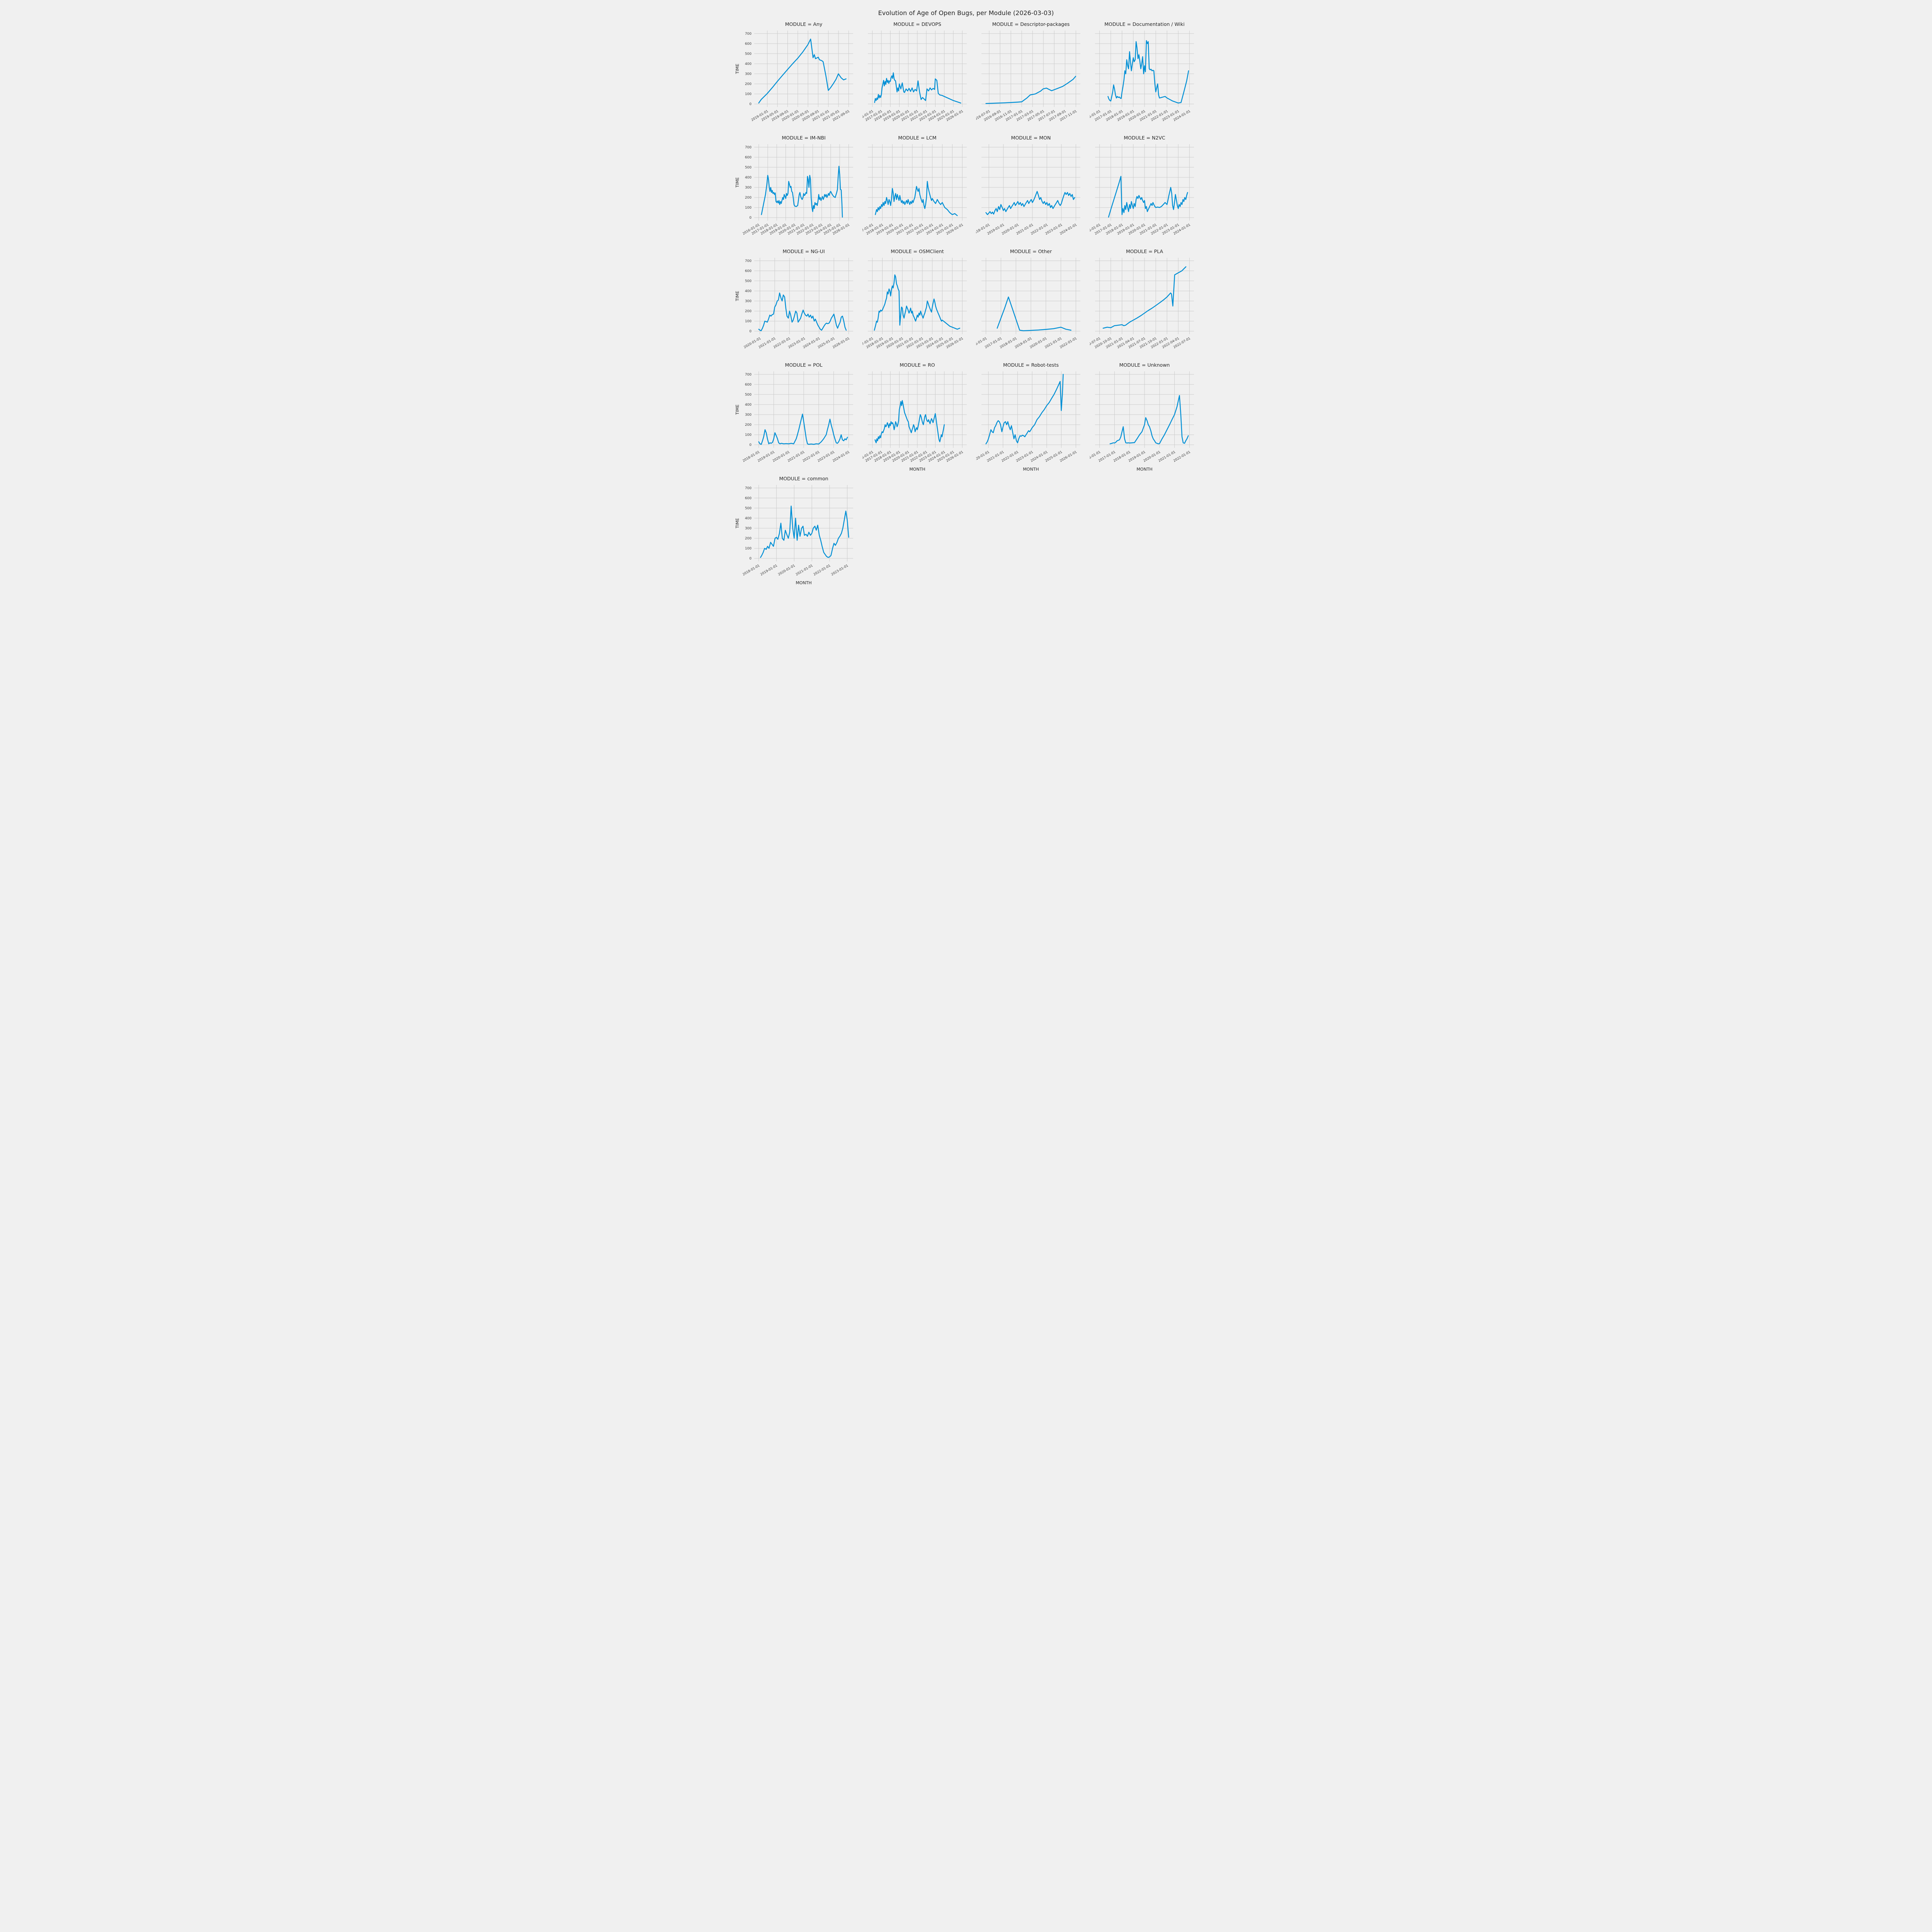  Describe the element at coordinates (1031, 251) in the screenshot. I see `facet-title: MODULE = Other` at that location.